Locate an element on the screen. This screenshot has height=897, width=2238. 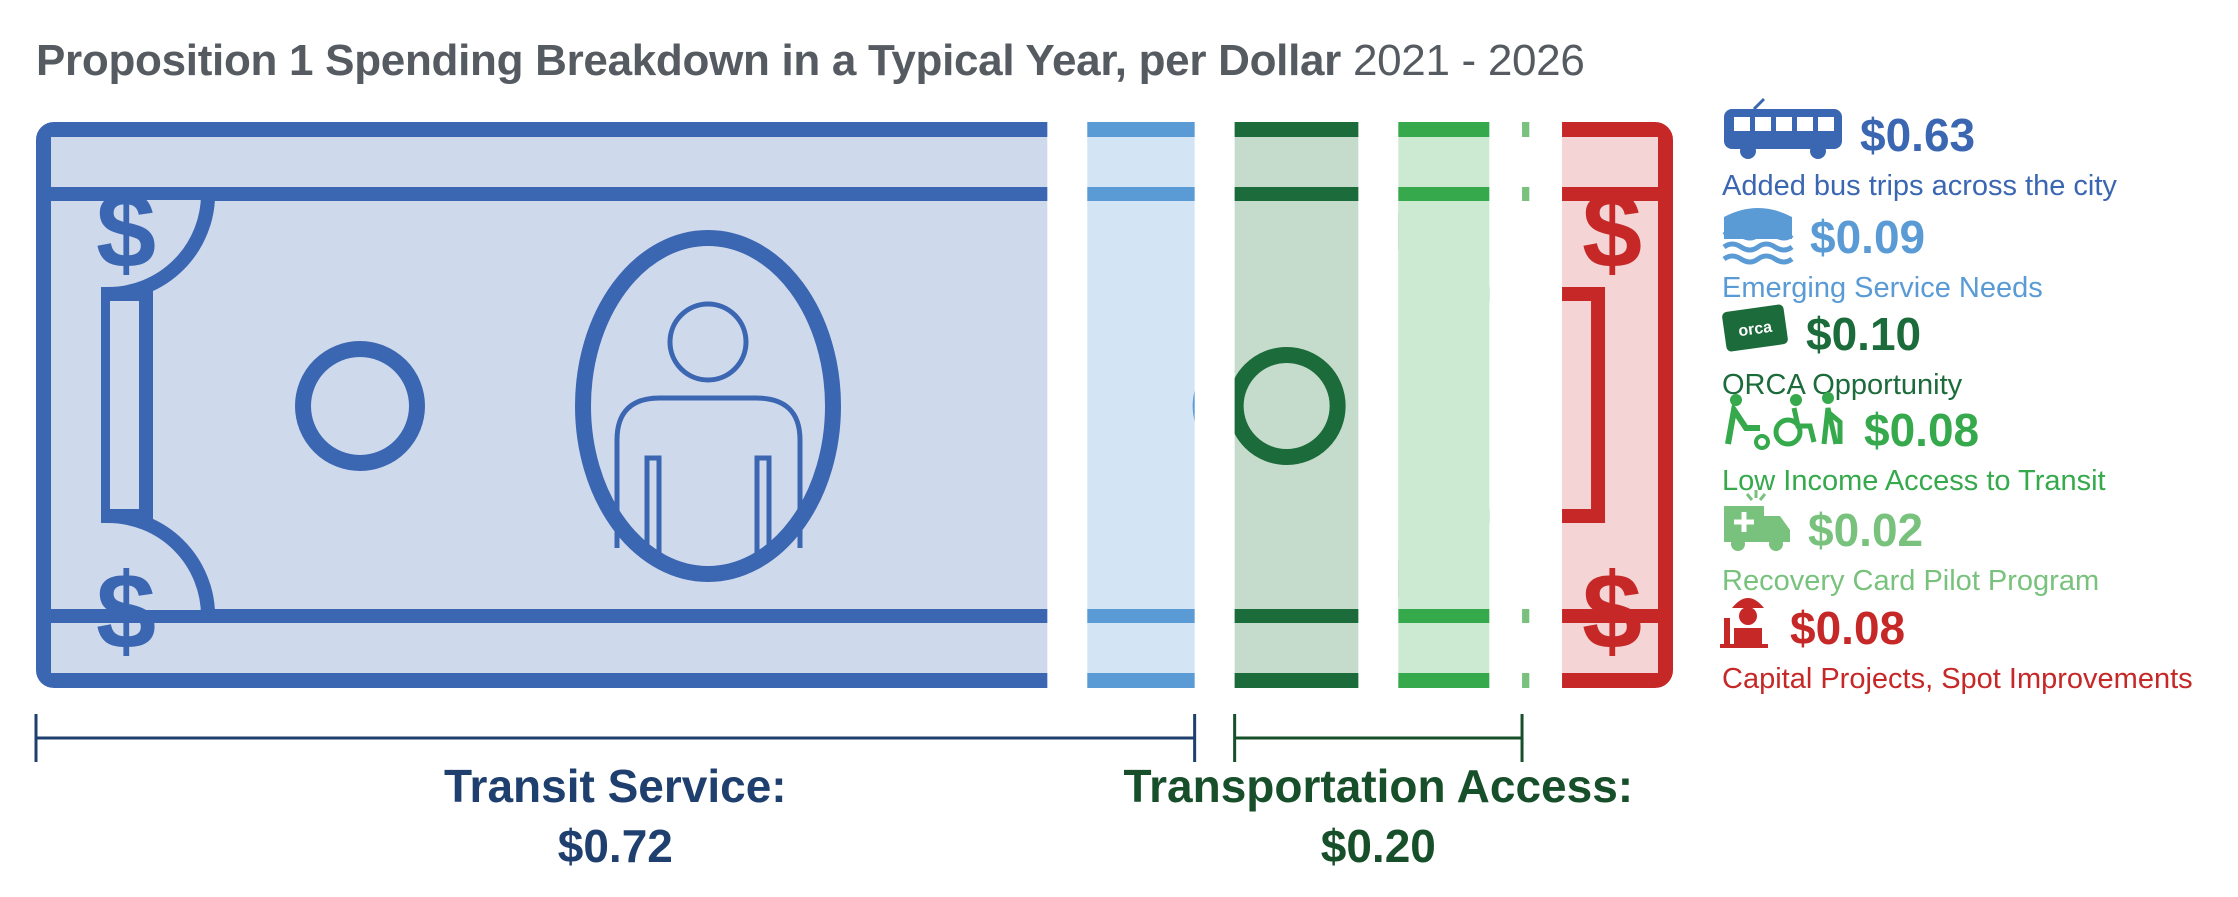
bill-segment-2-ornament is located at coordinates (1290, 406).